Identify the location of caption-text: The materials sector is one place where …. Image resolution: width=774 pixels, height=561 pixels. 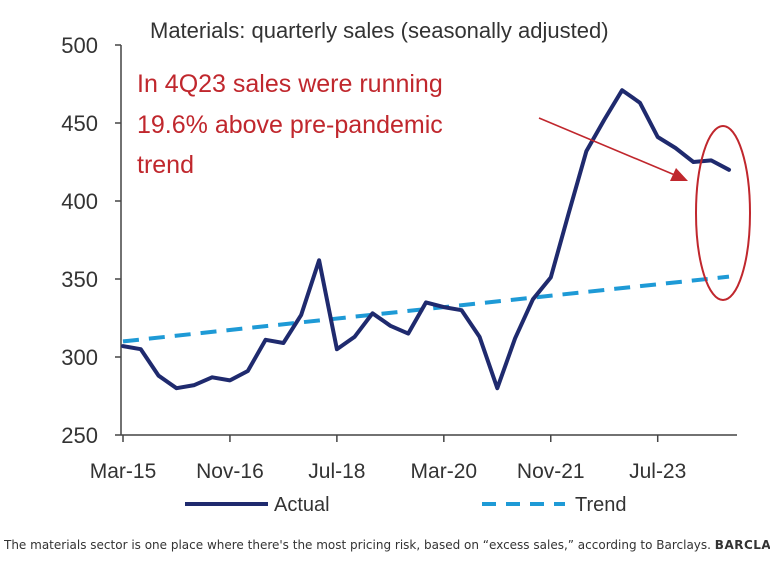
(357, 545).